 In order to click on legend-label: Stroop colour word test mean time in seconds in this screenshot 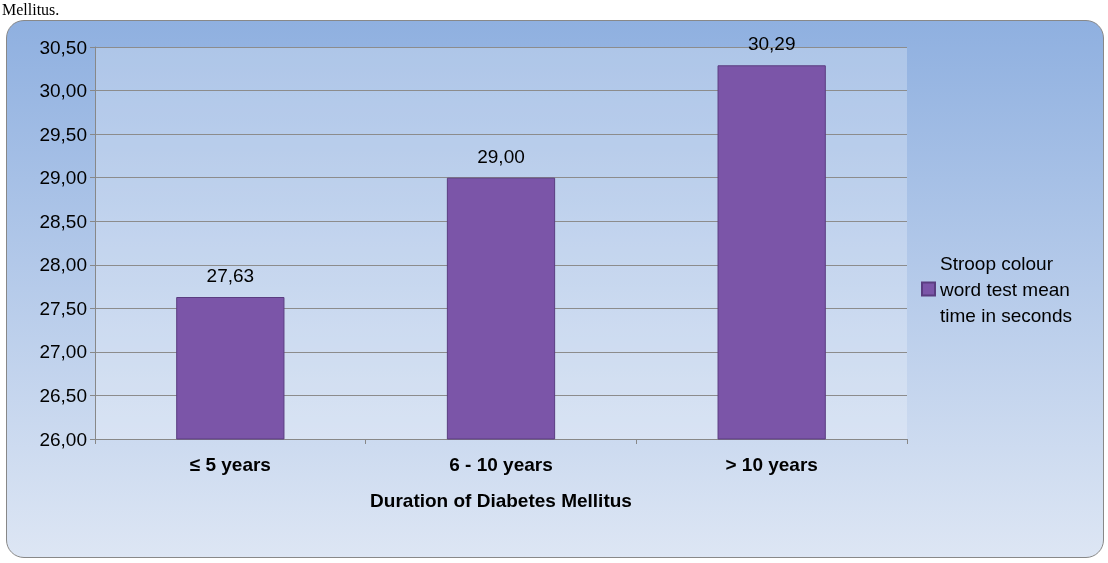, I will do `click(1007, 289)`.